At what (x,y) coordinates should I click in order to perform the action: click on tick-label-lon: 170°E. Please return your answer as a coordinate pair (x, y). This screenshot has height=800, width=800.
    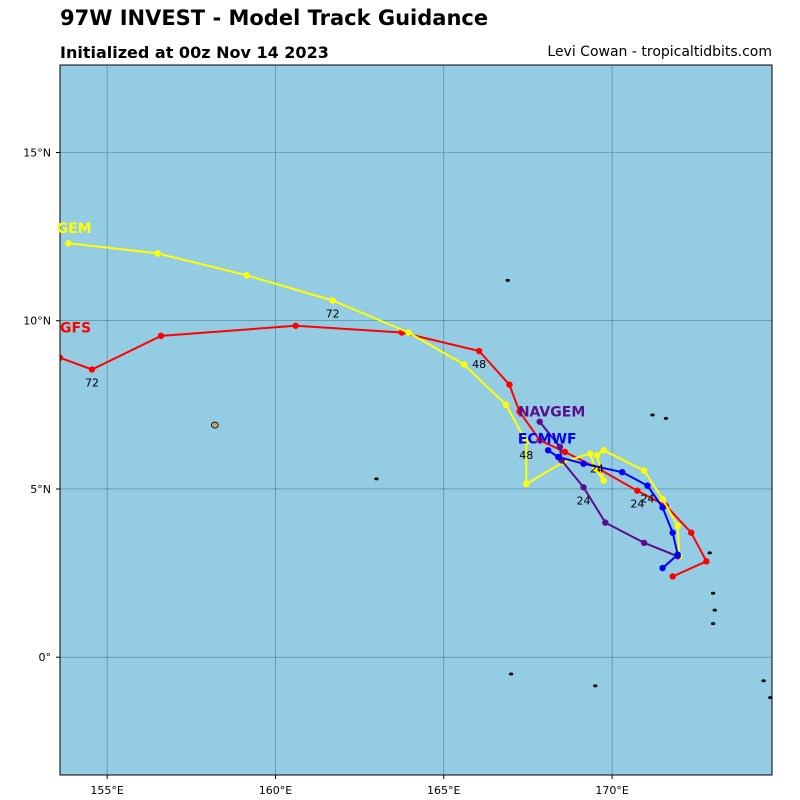
    Looking at the image, I should click on (611, 790).